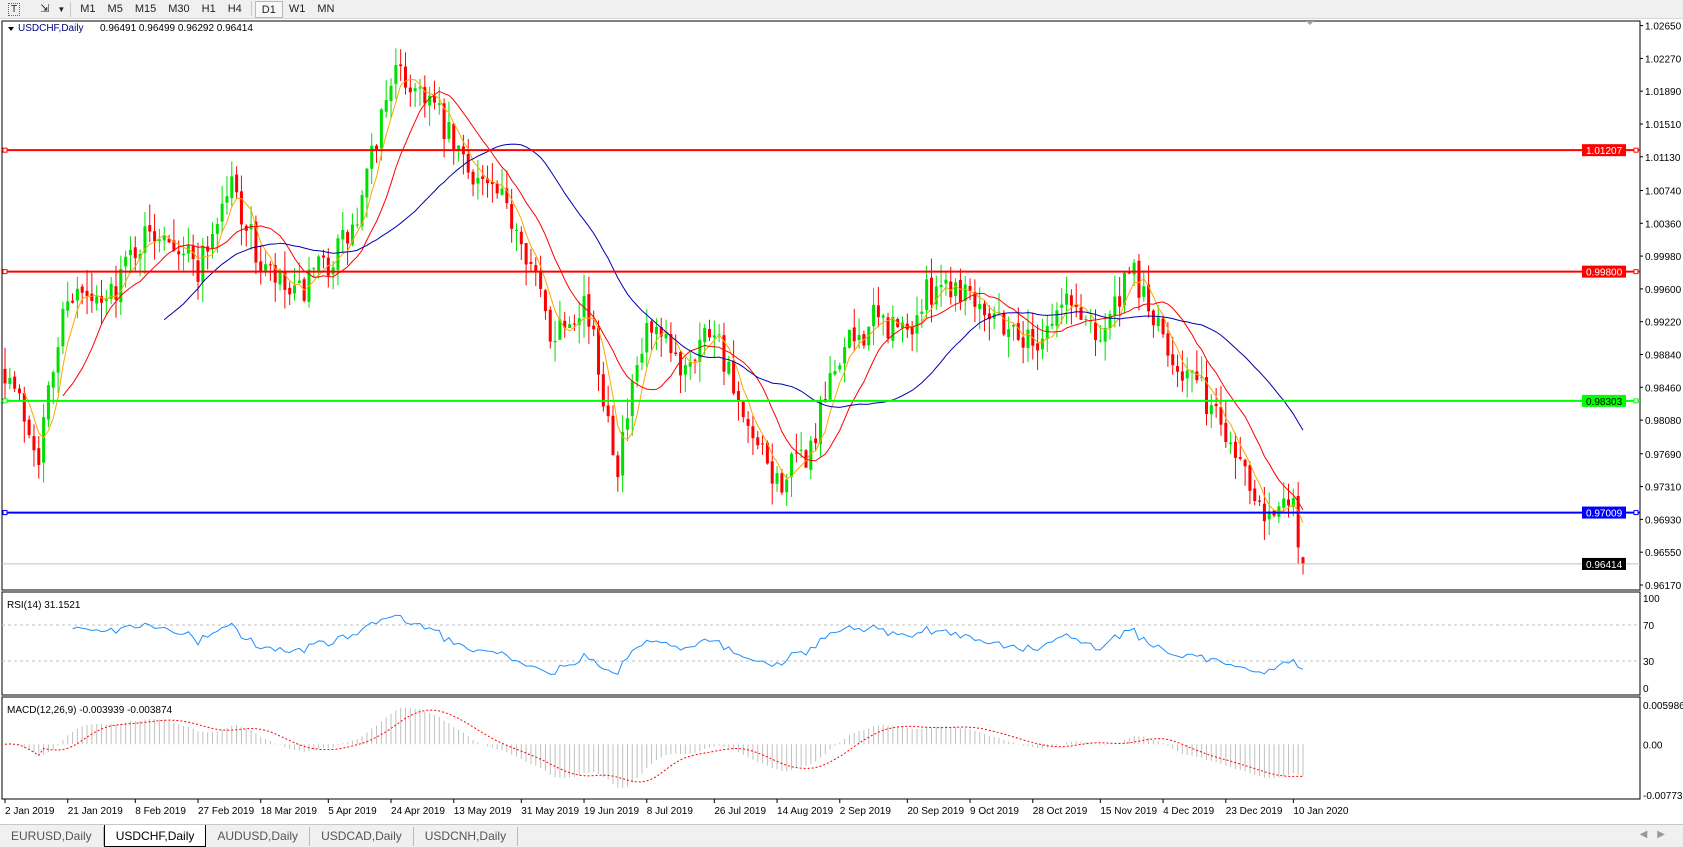 The width and height of the screenshot is (1683, 847). Describe the element at coordinates (61, 9) in the screenshot. I see `dropdown-arrow-icon: ▼` at that location.